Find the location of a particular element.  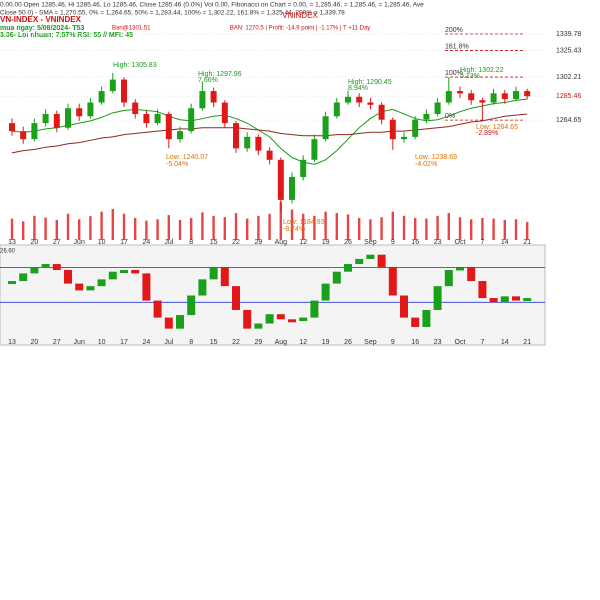

annotation: 7.66% is located at coordinates (208, 80).